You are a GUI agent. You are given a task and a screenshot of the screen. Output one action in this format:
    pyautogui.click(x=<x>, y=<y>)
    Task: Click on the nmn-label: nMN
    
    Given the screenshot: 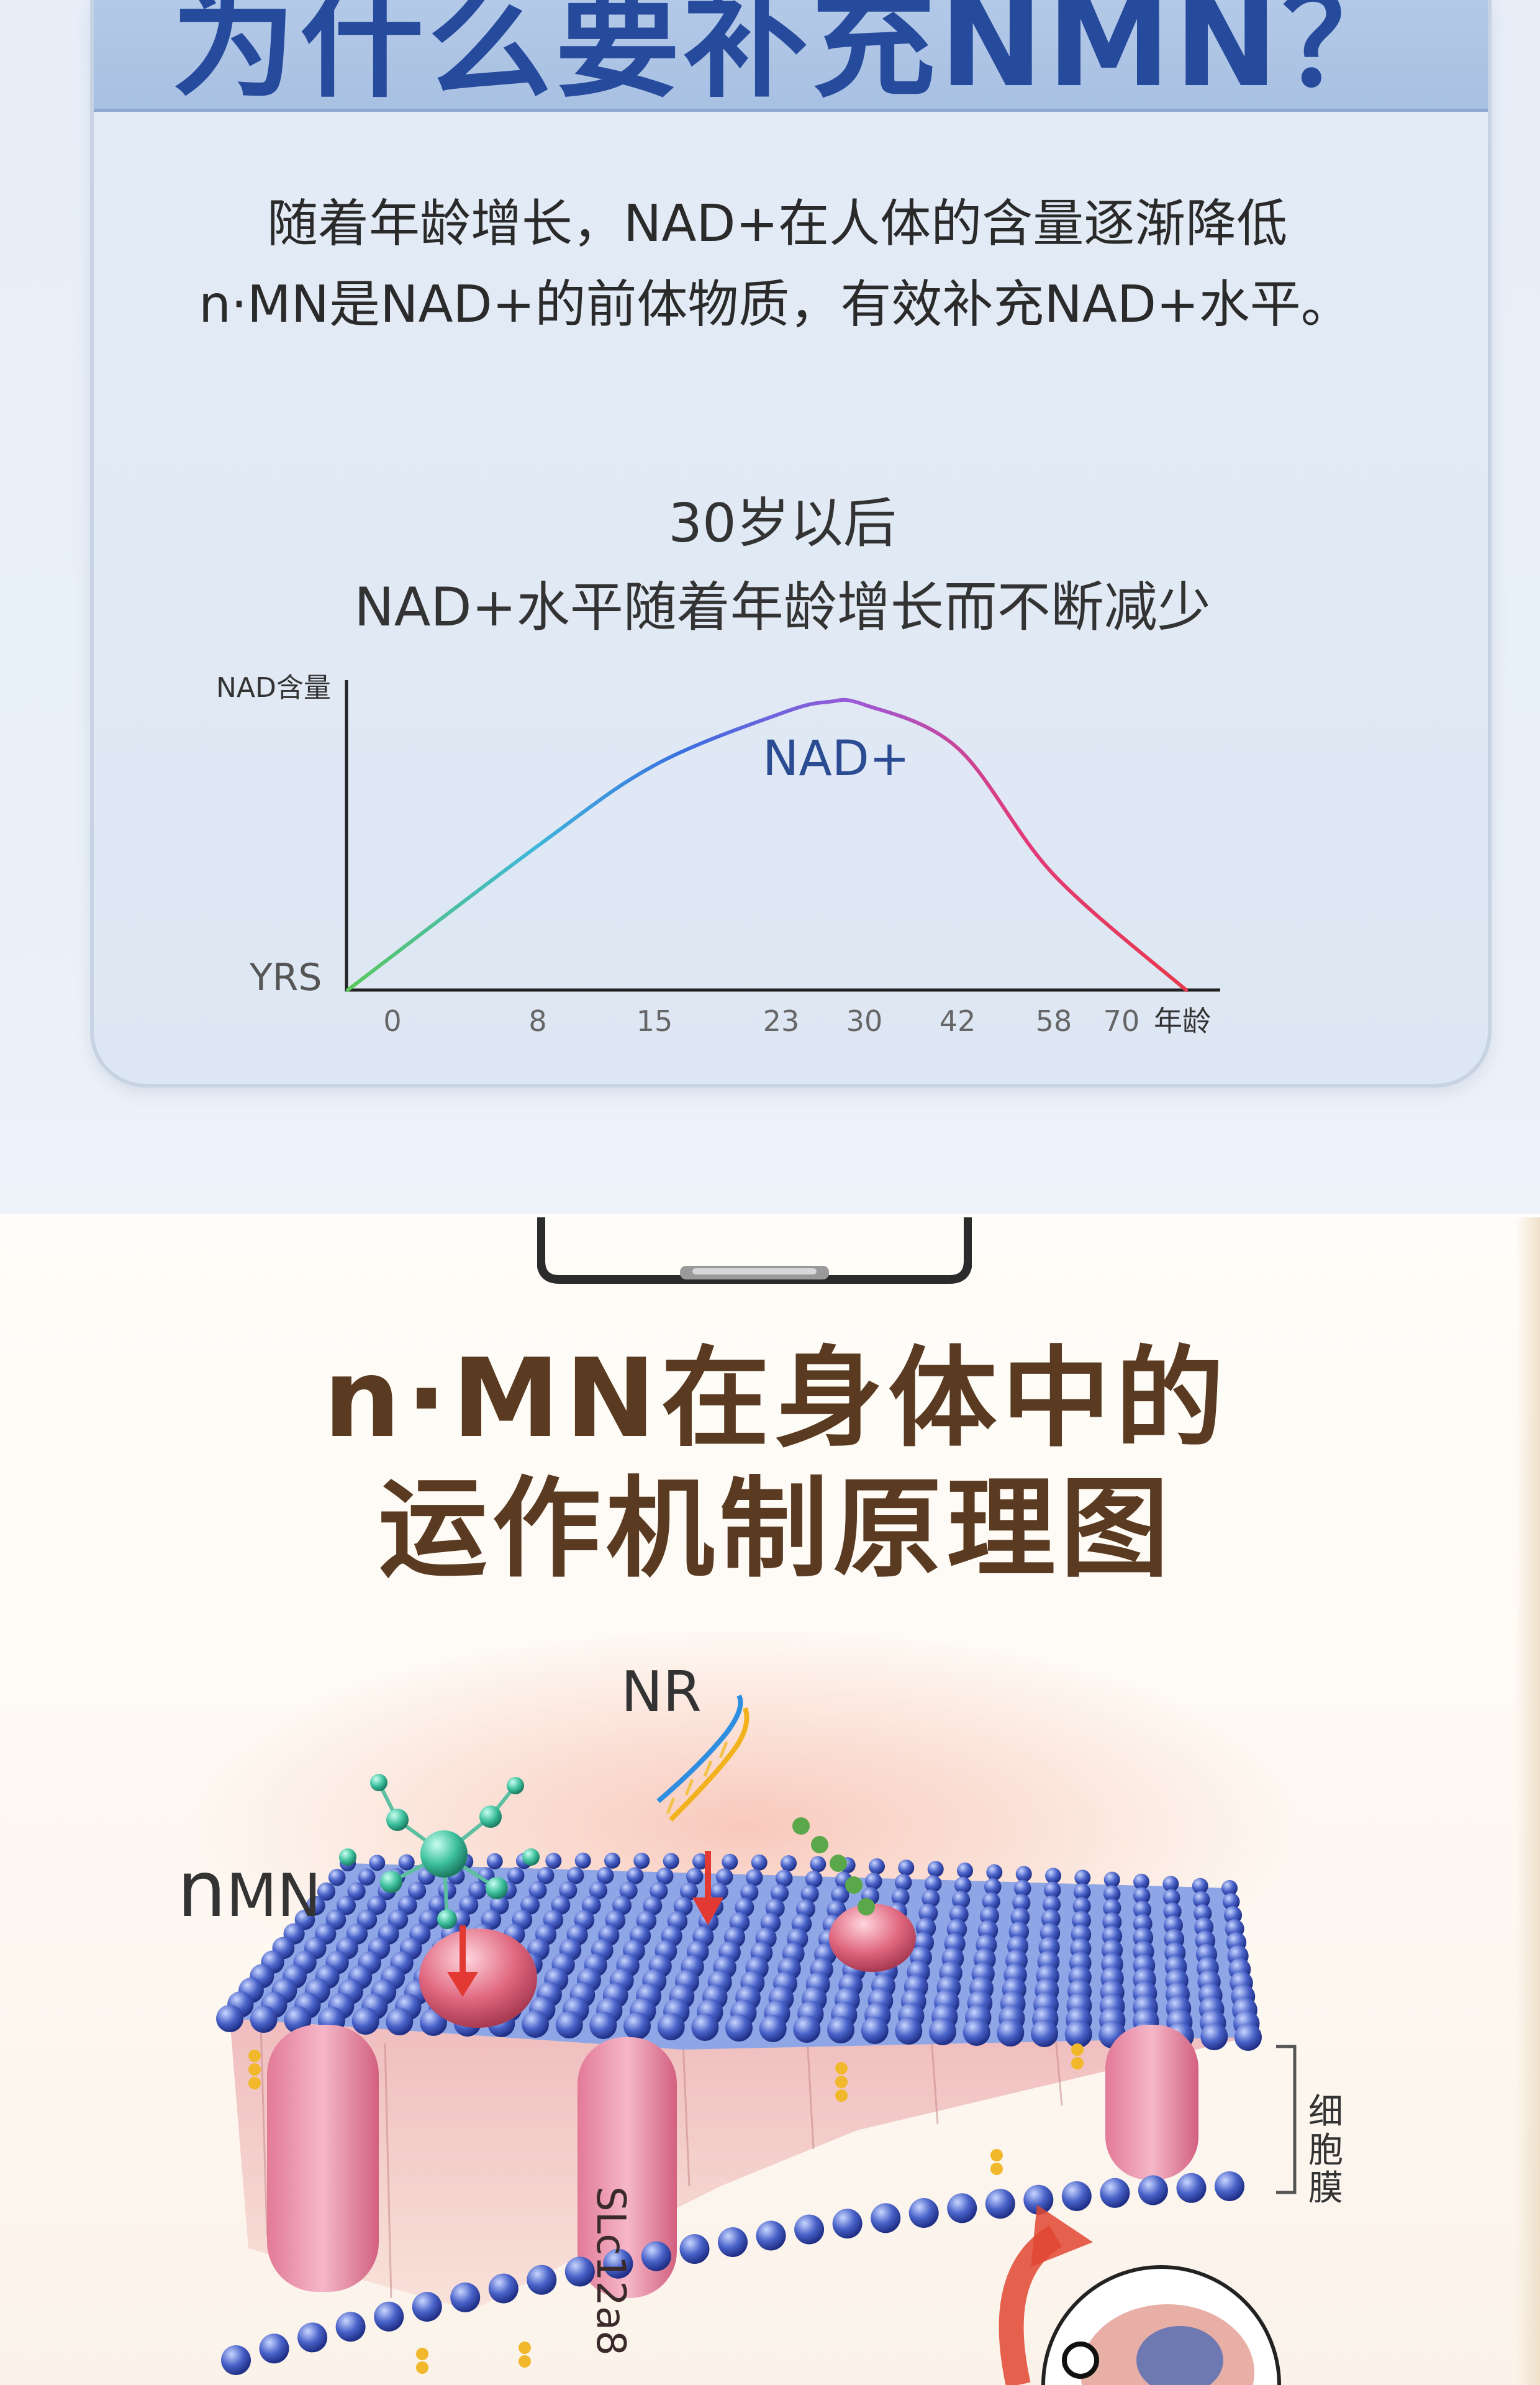 What is the action you would take?
    pyautogui.click(x=249, y=1889)
    